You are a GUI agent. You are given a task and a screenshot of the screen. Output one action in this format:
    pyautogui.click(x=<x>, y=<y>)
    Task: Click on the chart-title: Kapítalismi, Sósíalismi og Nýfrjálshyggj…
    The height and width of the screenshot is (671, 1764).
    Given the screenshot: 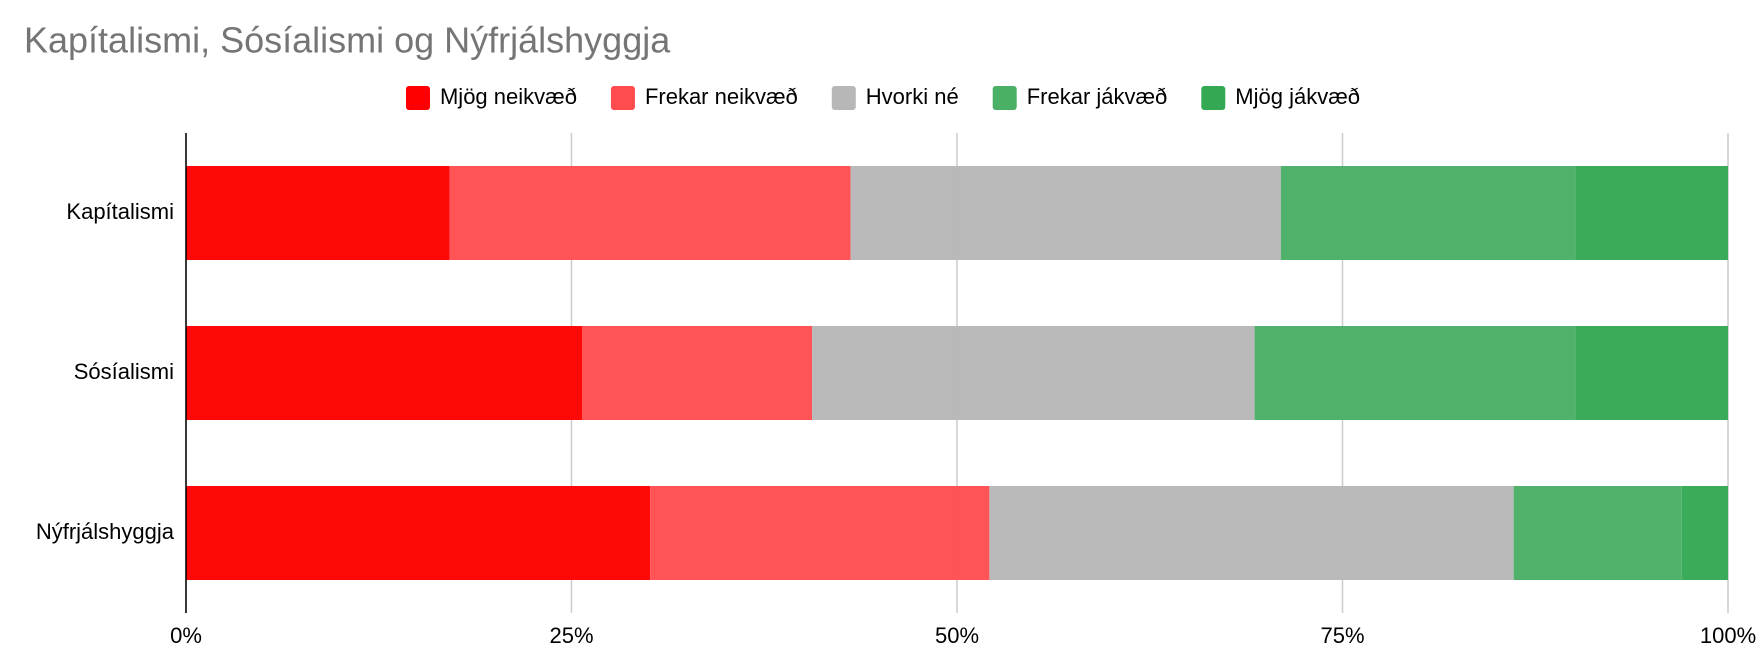 What is the action you would take?
    pyautogui.click(x=347, y=40)
    